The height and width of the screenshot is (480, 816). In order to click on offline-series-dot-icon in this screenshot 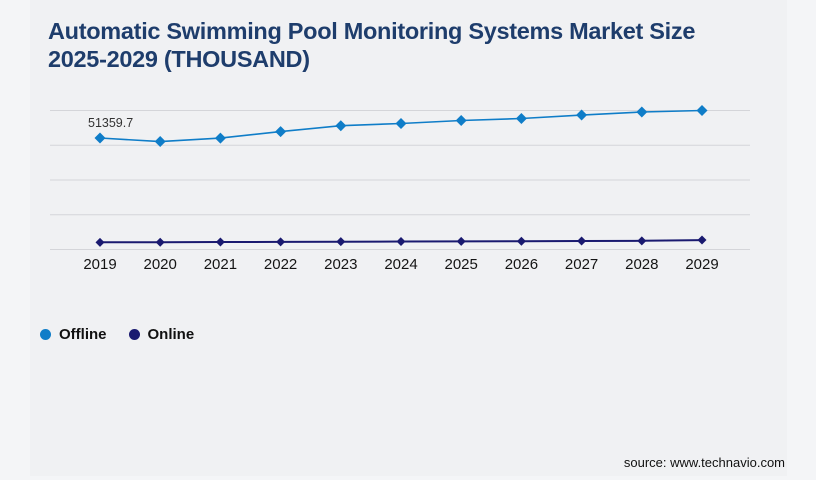, I will do `click(45, 334)`.